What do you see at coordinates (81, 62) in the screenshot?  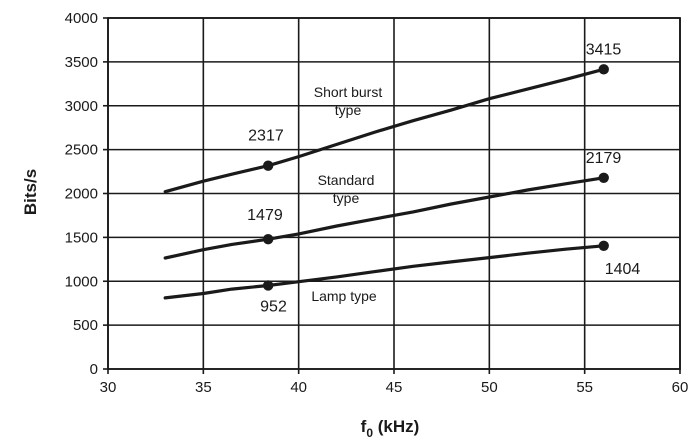 I see `y-tick-label: 3500` at bounding box center [81, 62].